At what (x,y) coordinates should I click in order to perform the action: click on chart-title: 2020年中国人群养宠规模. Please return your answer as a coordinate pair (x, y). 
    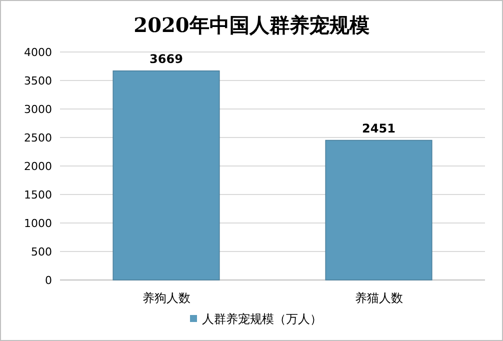
    Looking at the image, I should click on (252, 25).